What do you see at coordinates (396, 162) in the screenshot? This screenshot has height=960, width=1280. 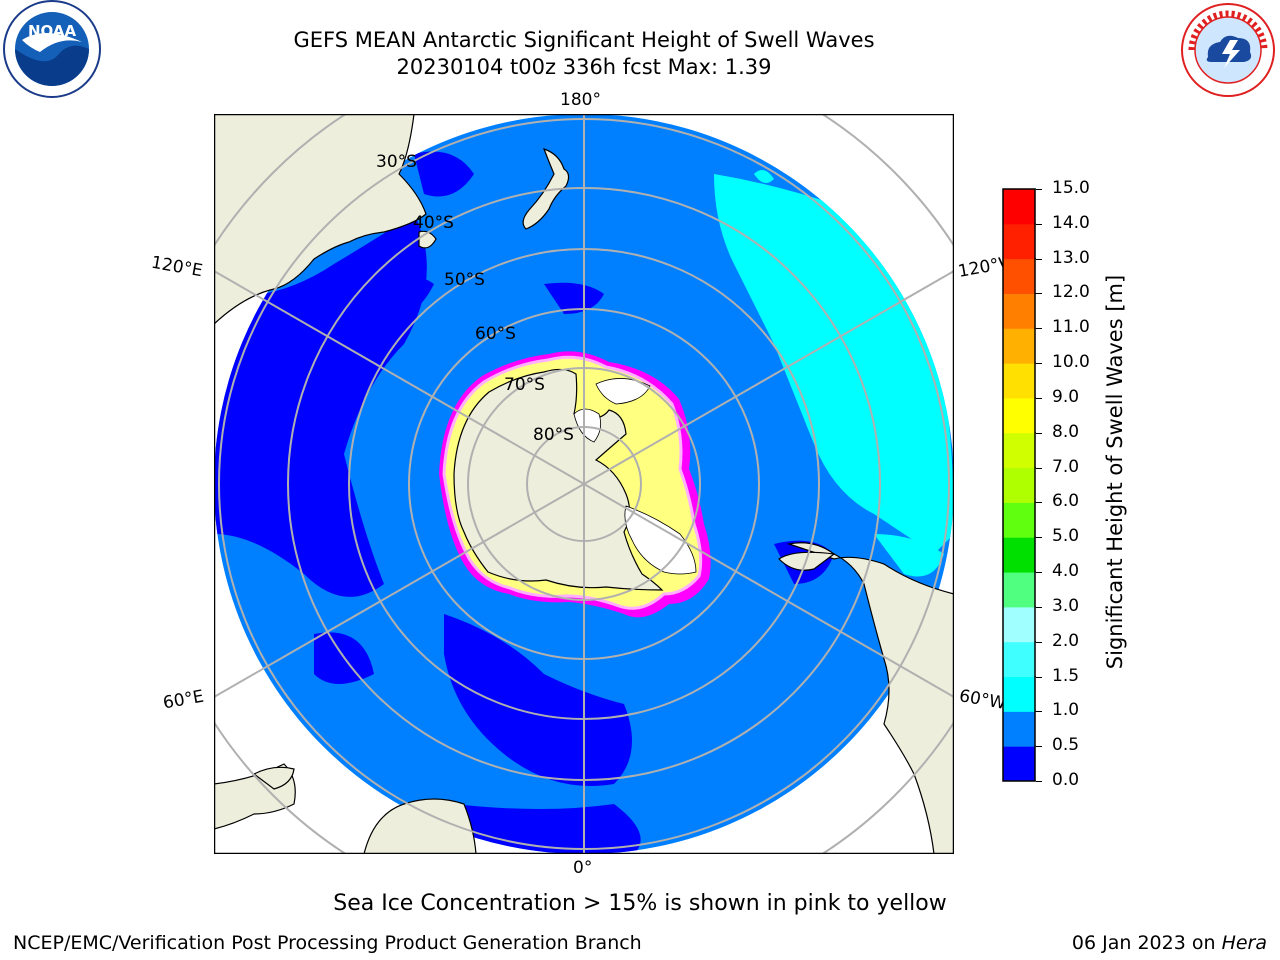 I see `lat-label-30s: 30°S` at bounding box center [396, 162].